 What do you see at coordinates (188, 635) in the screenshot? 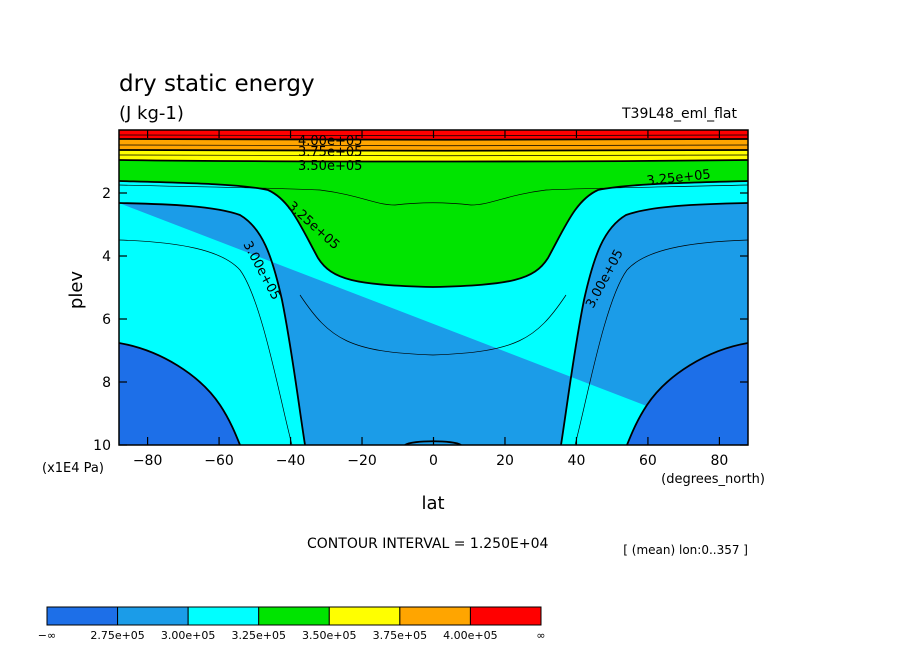
I see `colorbar-label: 3.00e+05` at bounding box center [188, 635].